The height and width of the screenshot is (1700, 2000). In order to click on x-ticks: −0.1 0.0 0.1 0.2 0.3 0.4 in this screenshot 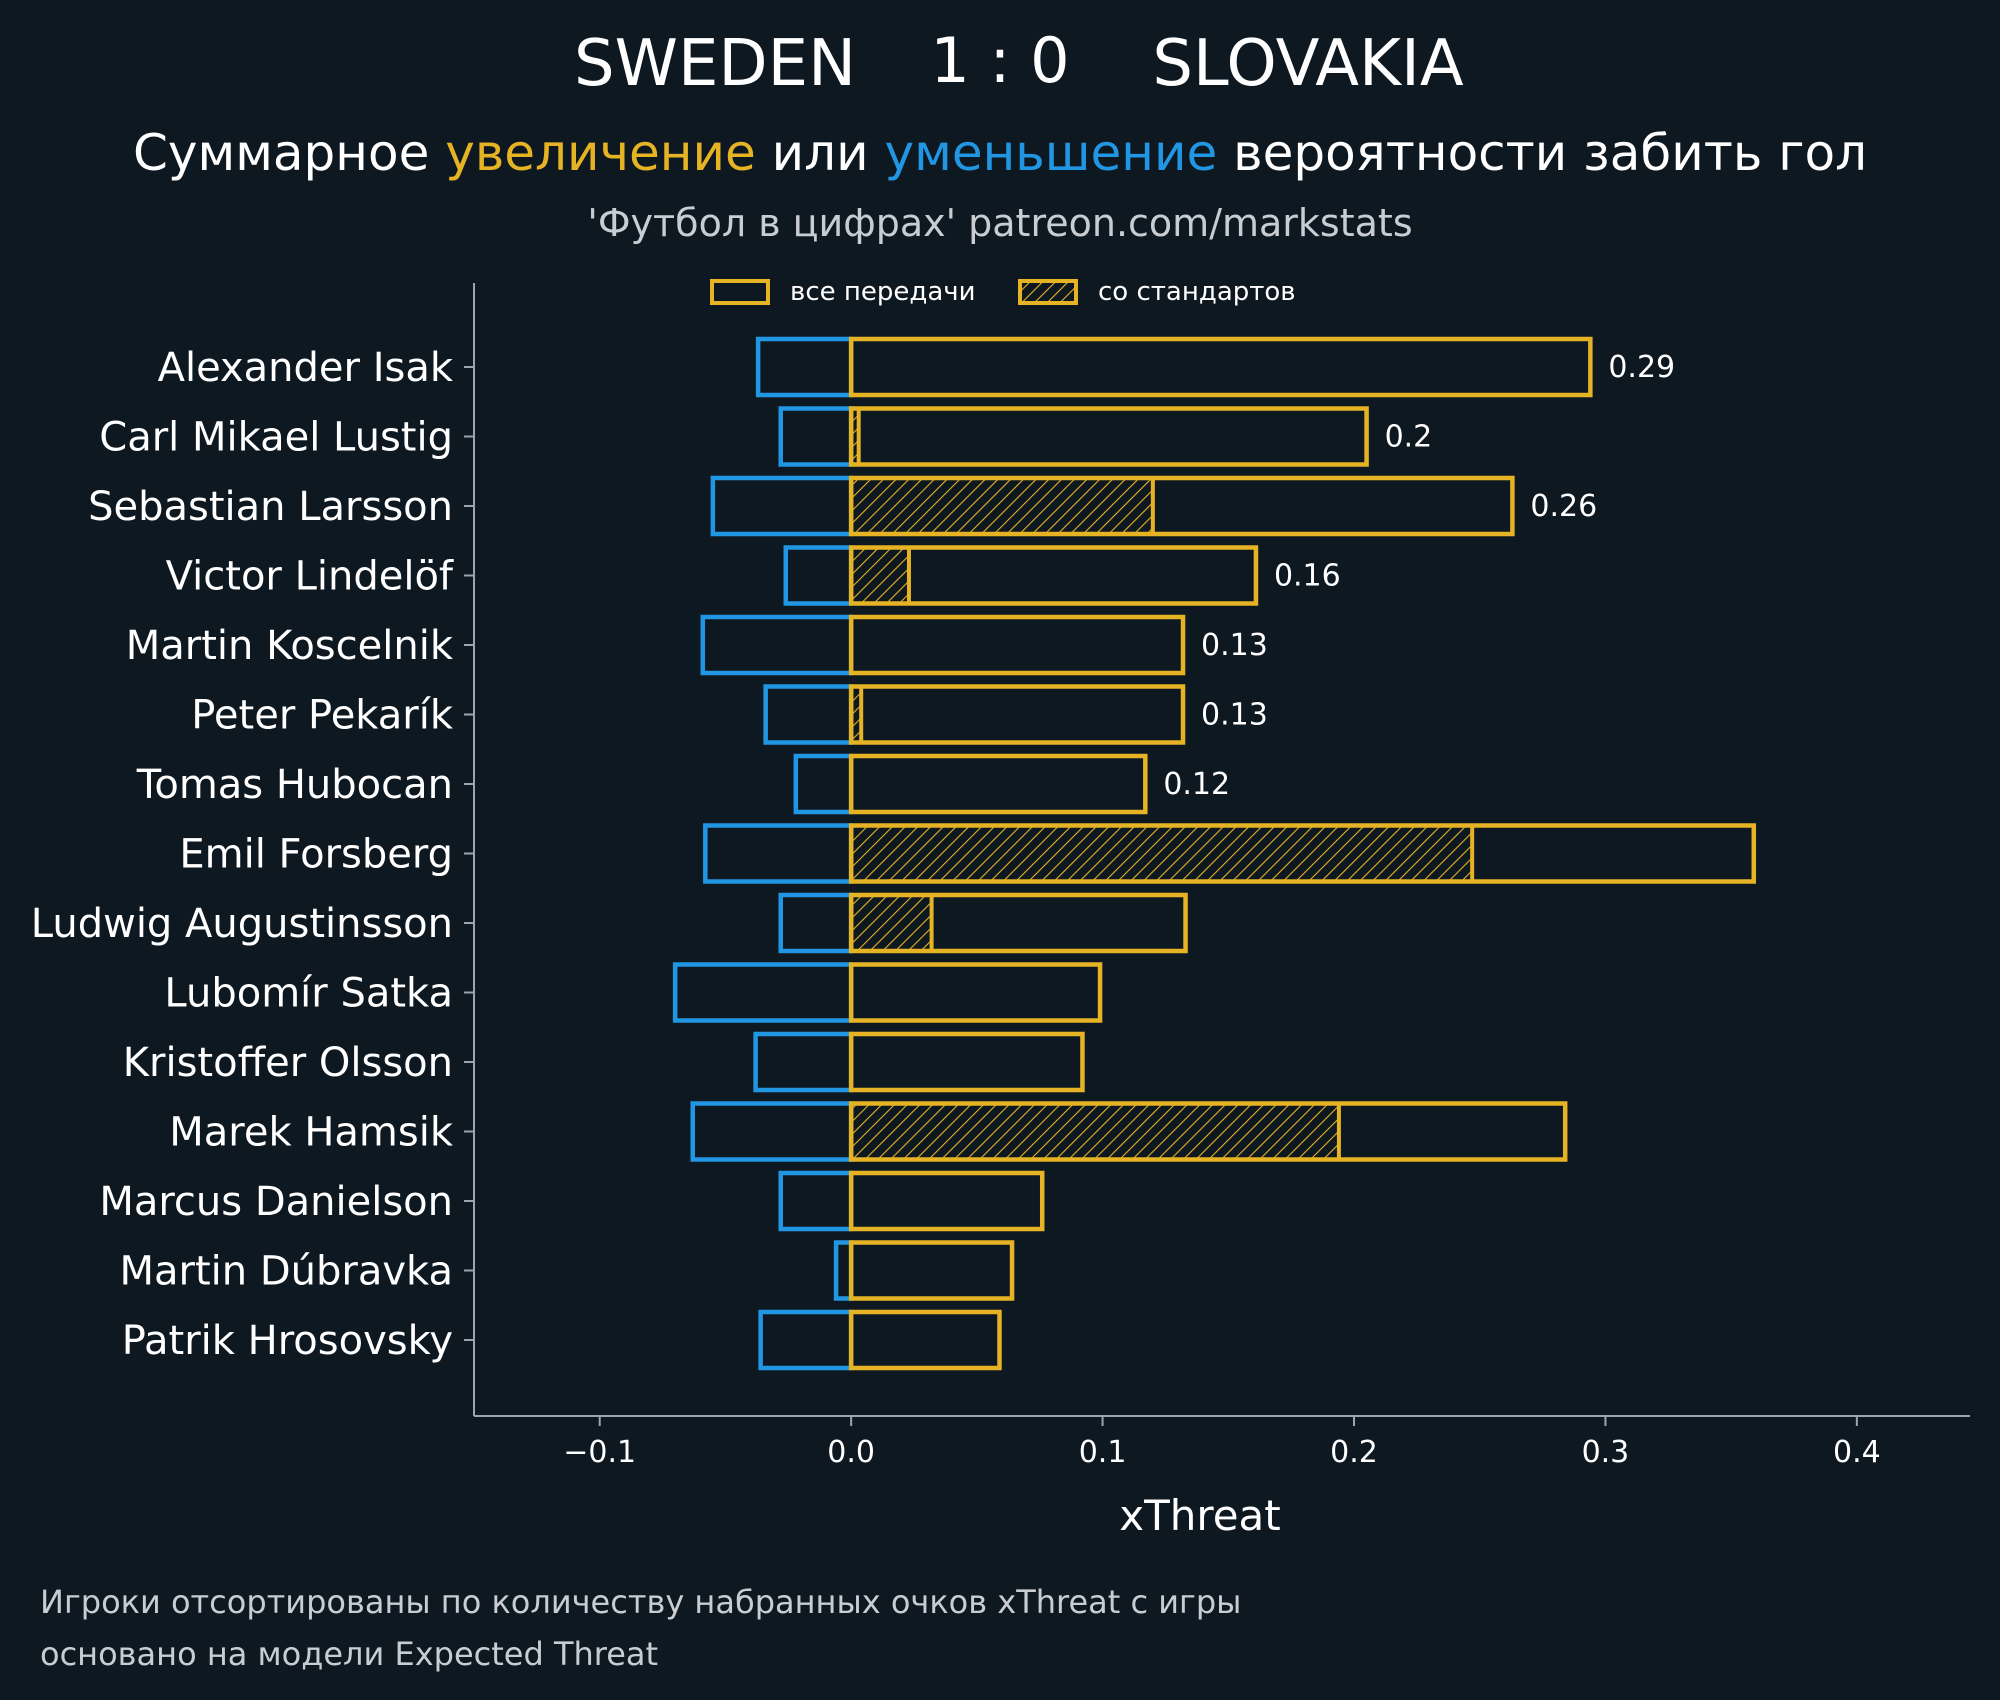, I will do `click(1222, 1443)`.